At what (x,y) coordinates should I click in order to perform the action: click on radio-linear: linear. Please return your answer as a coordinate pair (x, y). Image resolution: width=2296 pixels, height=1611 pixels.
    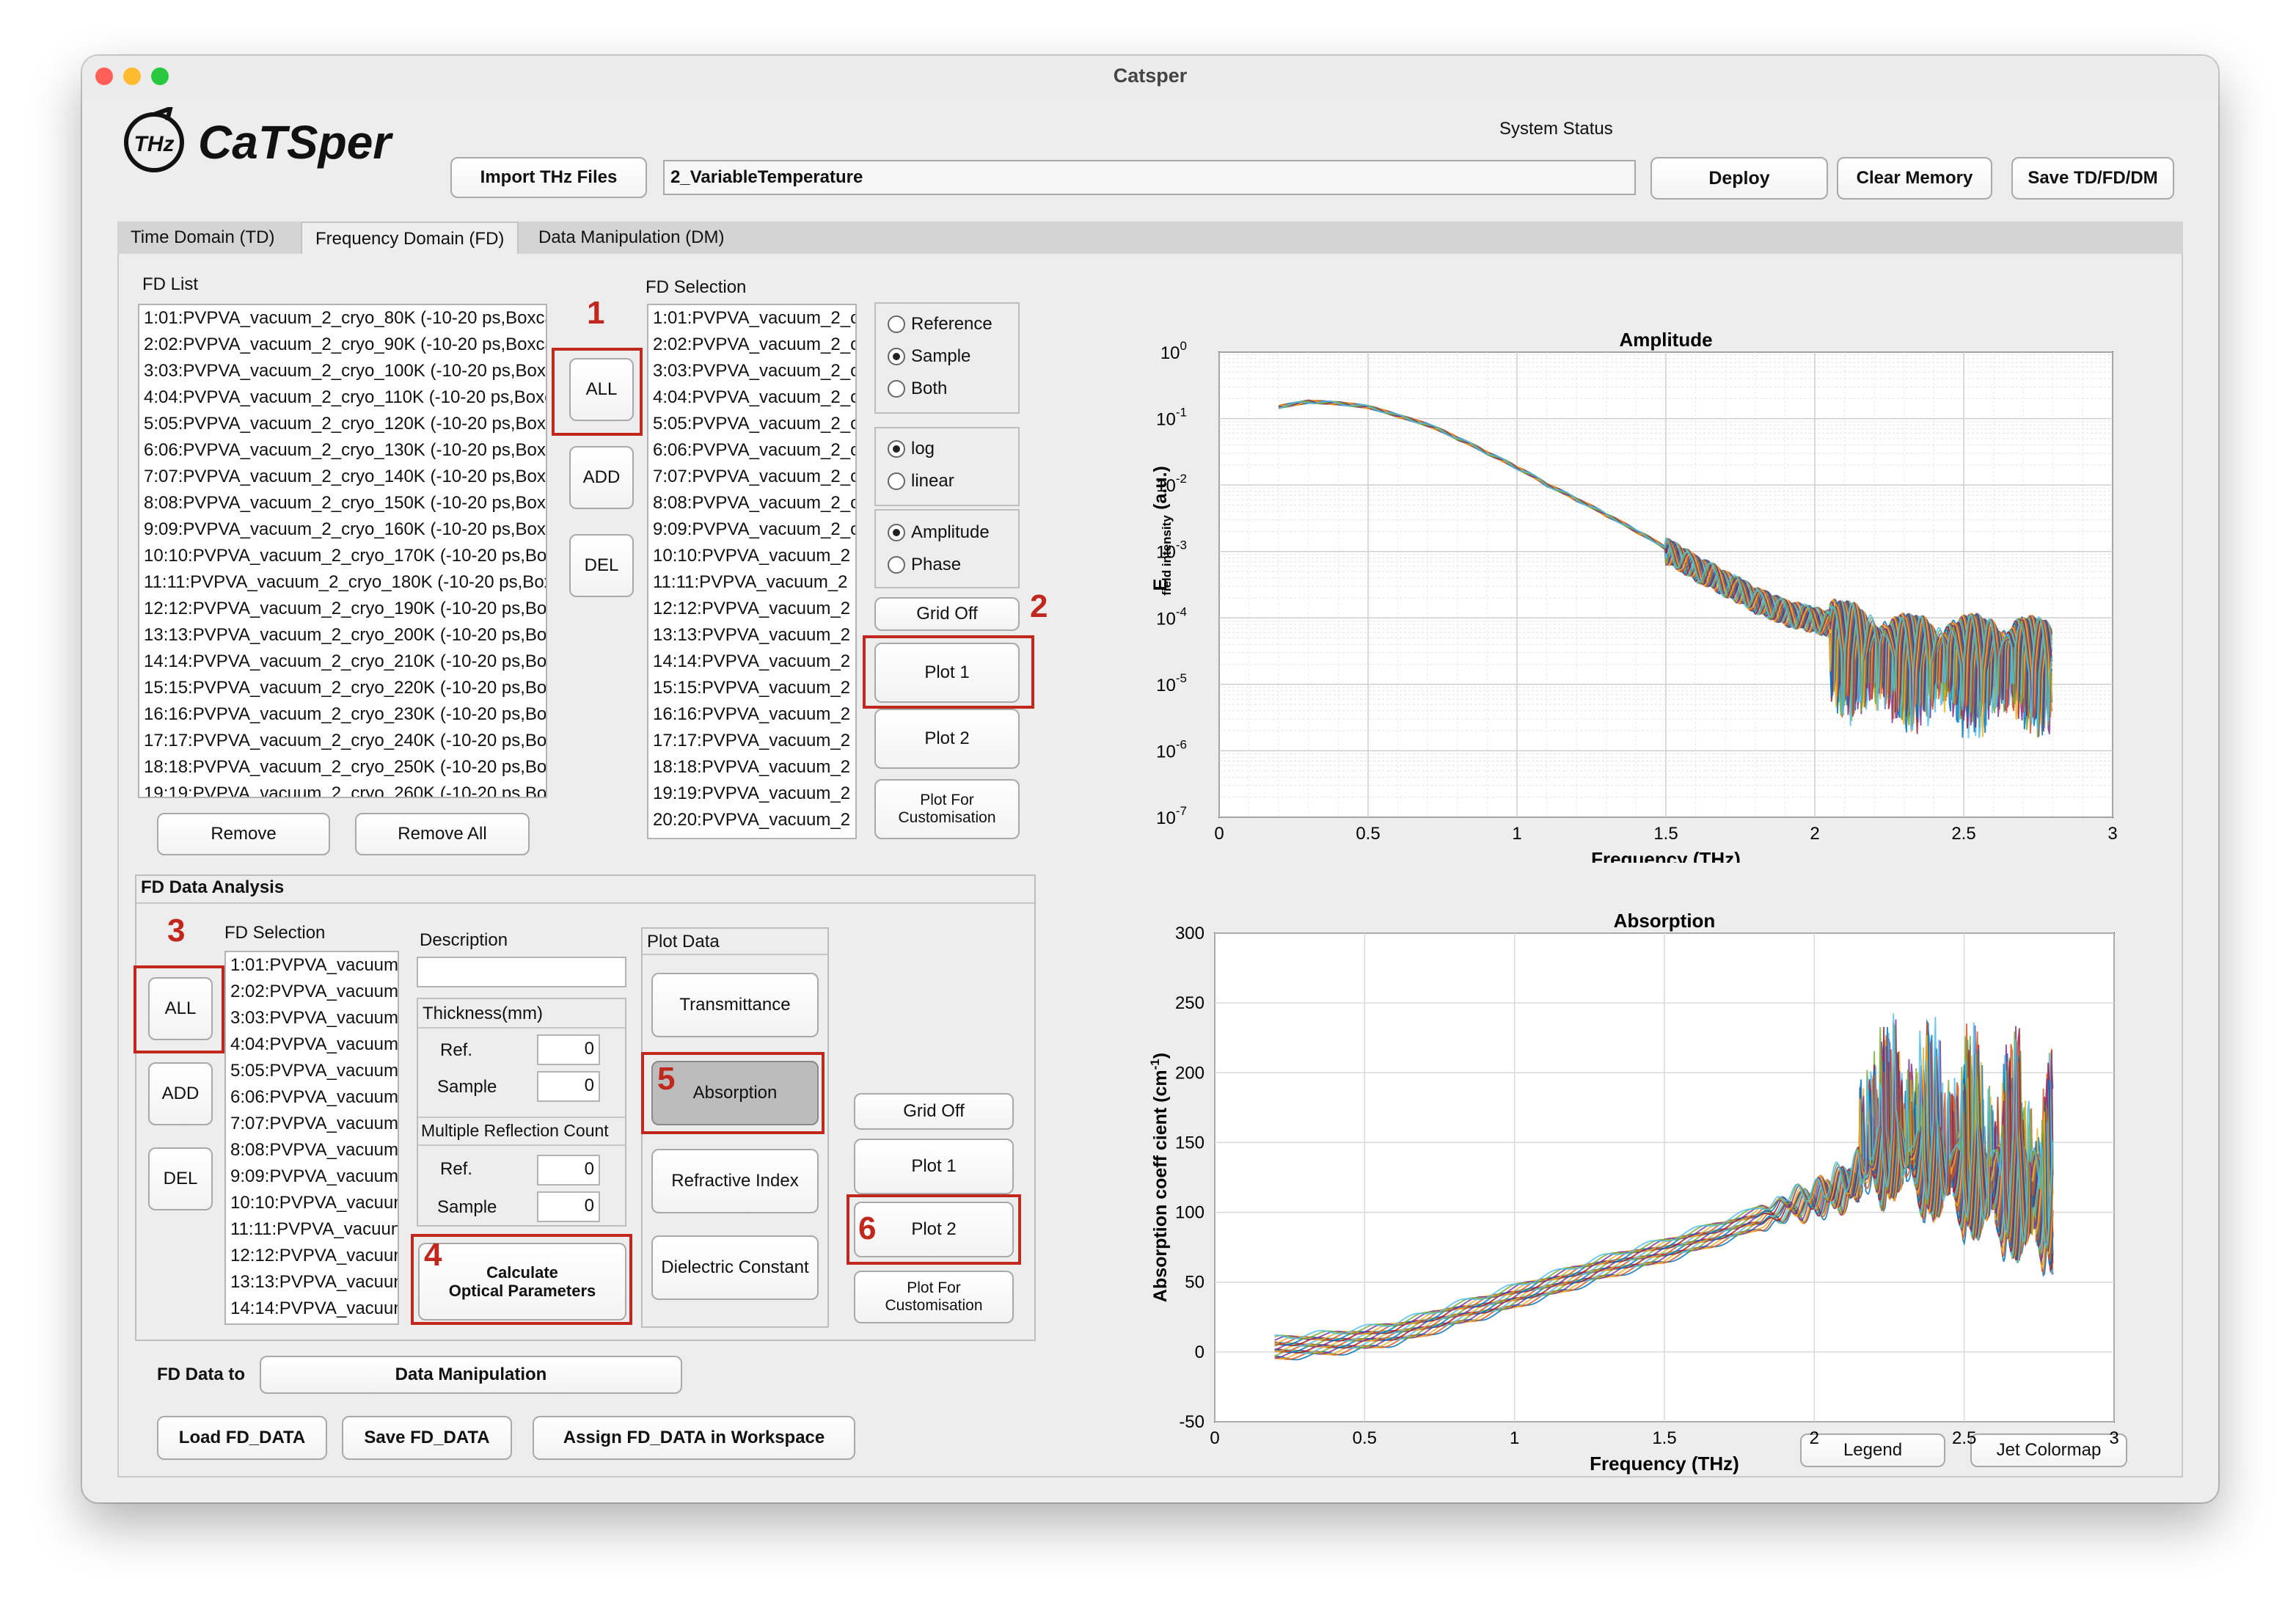
    Looking at the image, I should click on (921, 481).